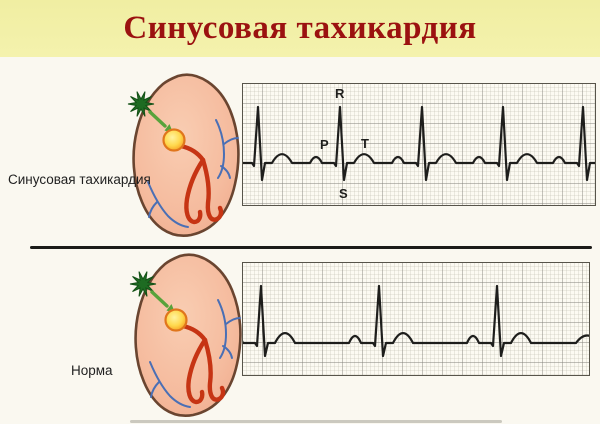  What do you see at coordinates (324, 144) in the screenshot?
I see `wave-label-P: P` at bounding box center [324, 144].